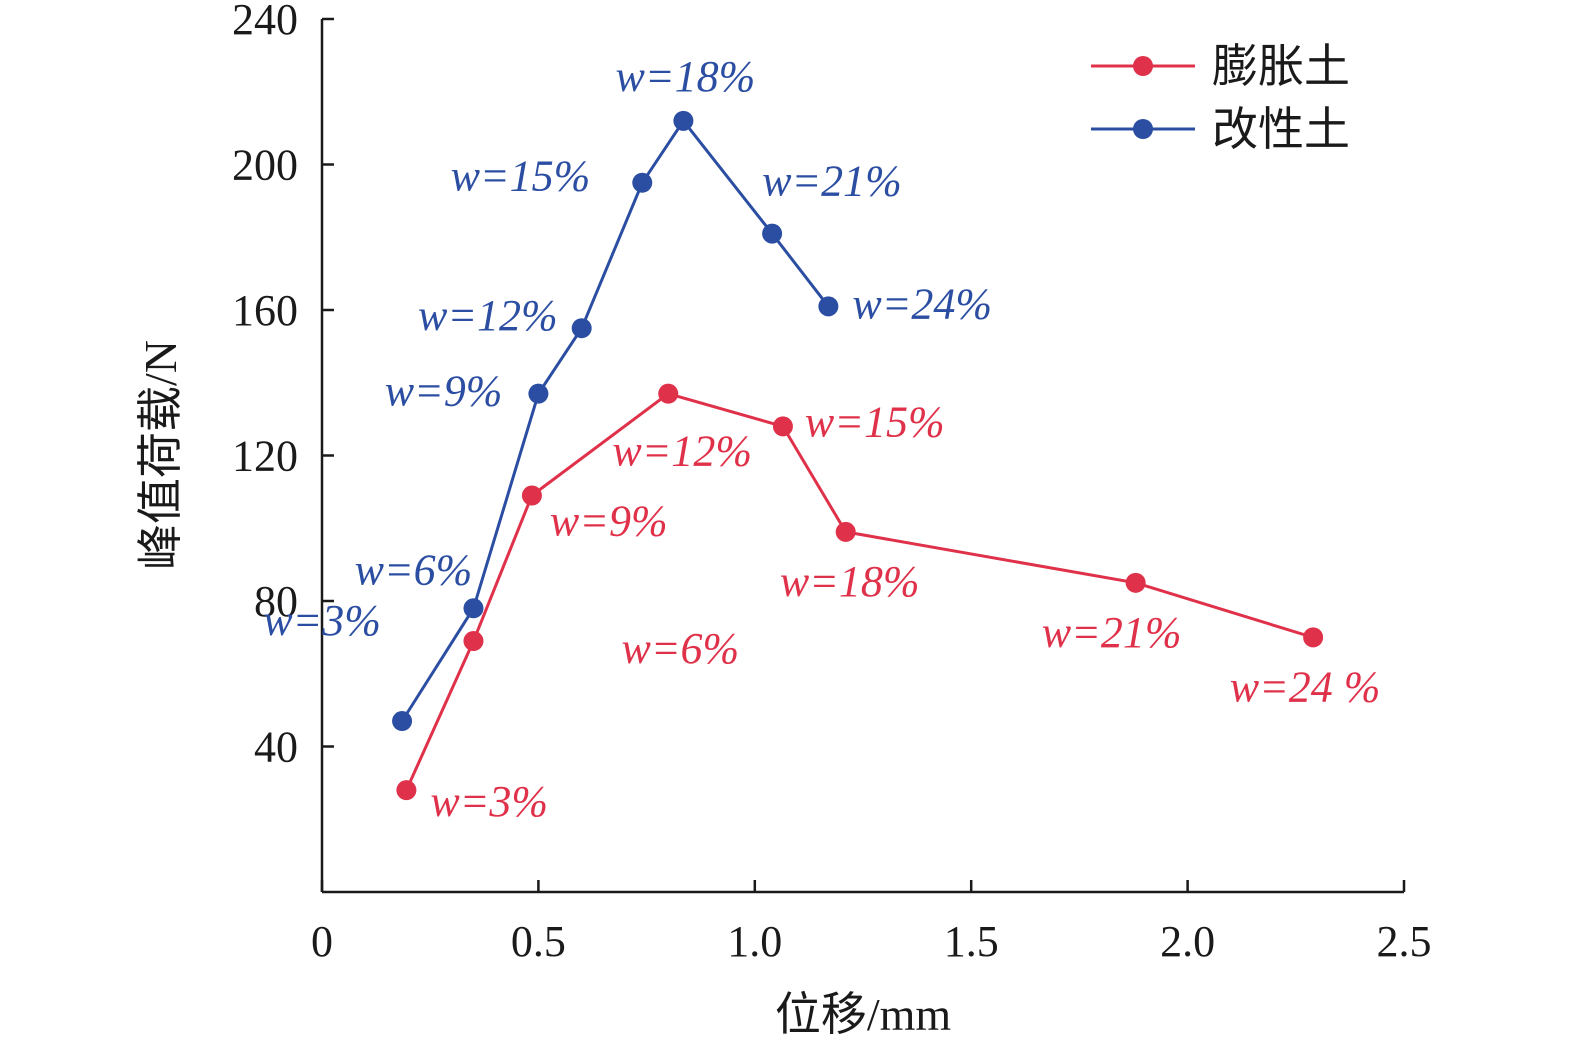 Image resolution: width=1575 pixels, height=1051 pixels. What do you see at coordinates (1281, 129) in the screenshot?
I see `legend-label-modified-soil: 改性土` at bounding box center [1281, 129].